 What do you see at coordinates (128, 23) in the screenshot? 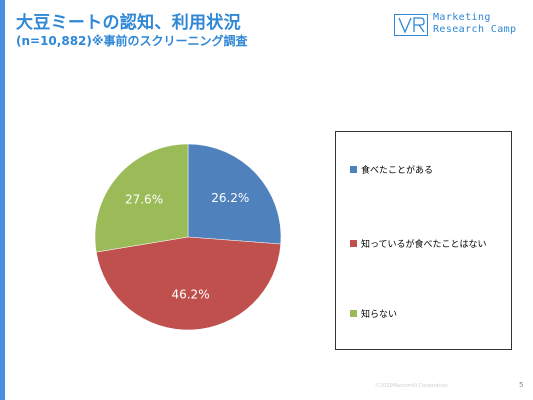
I see `page-title: 大豆ミートの認知、利用状況` at bounding box center [128, 23].